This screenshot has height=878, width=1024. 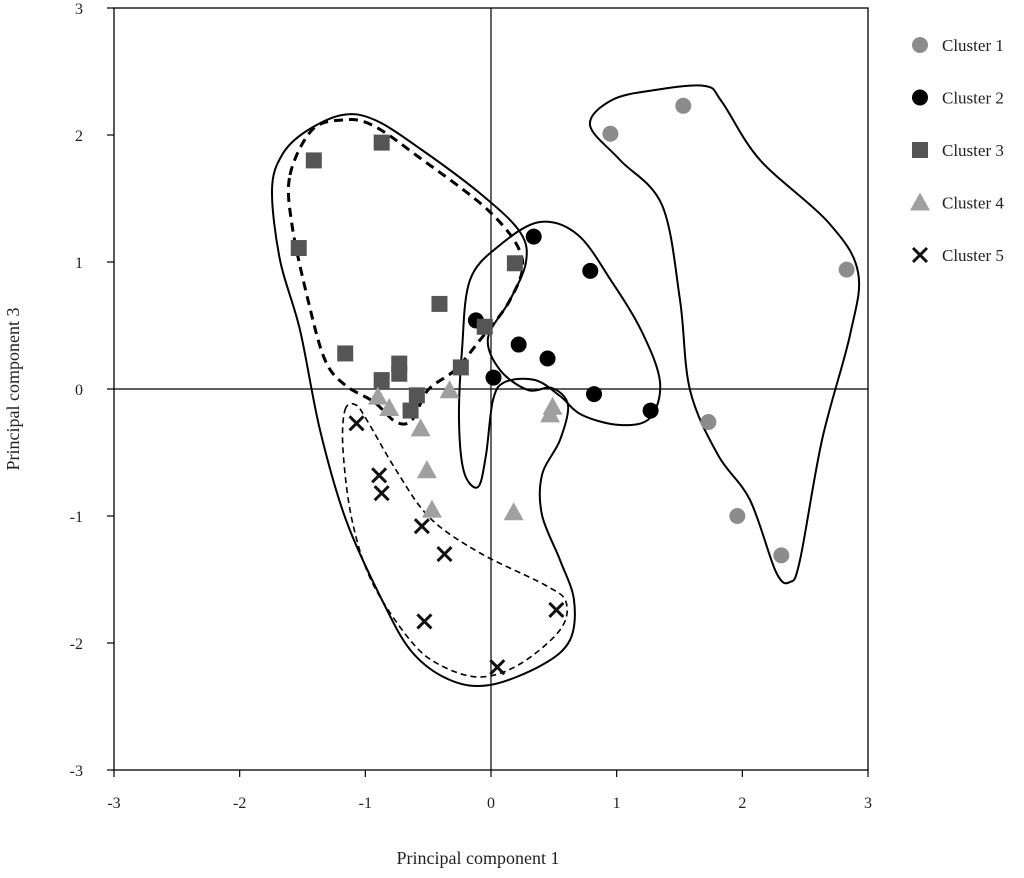 What do you see at coordinates (973, 45) in the screenshot?
I see `legend-label-cluster-1: Cluster 1` at bounding box center [973, 45].